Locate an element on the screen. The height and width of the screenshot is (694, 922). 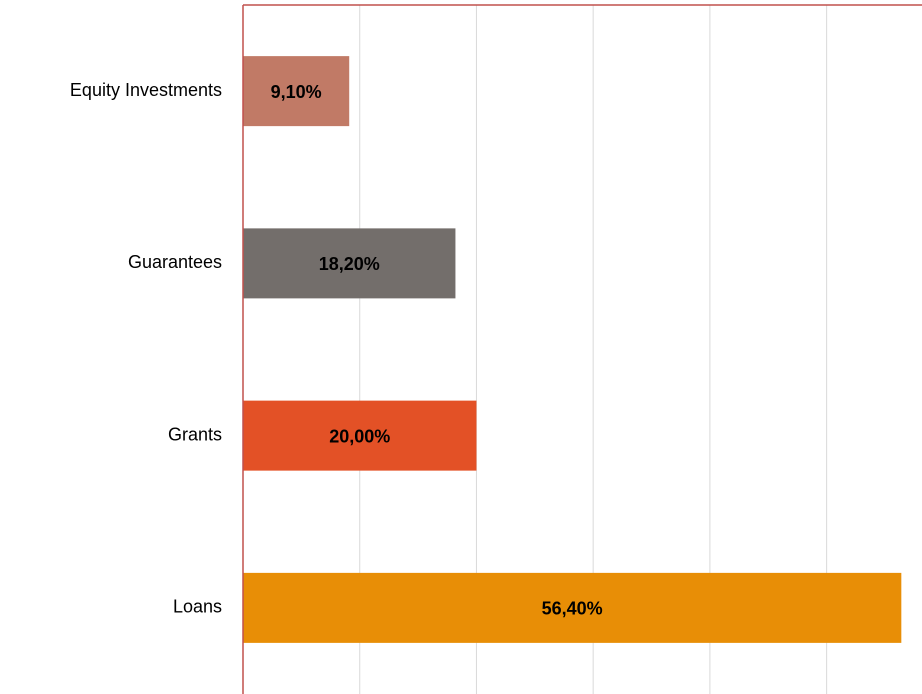
y-tick-label: Equity Investments is located at coordinates (146, 90).